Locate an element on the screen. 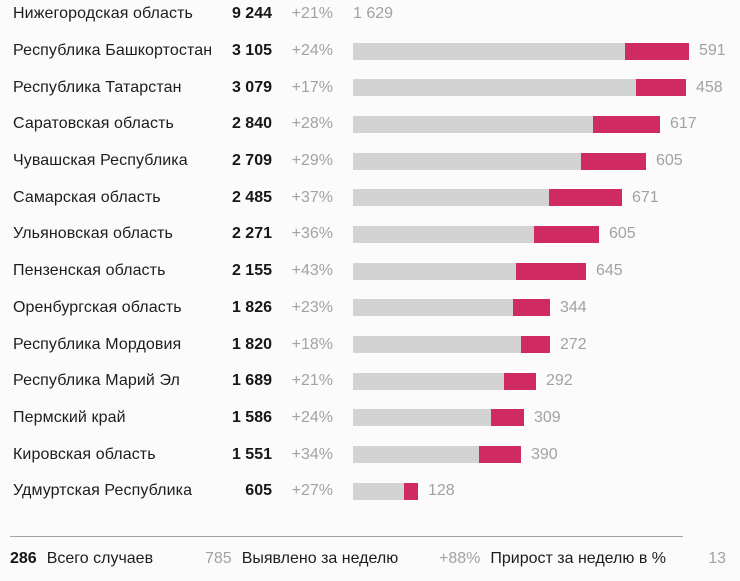  bar-area: 292 is located at coordinates (546, 381).